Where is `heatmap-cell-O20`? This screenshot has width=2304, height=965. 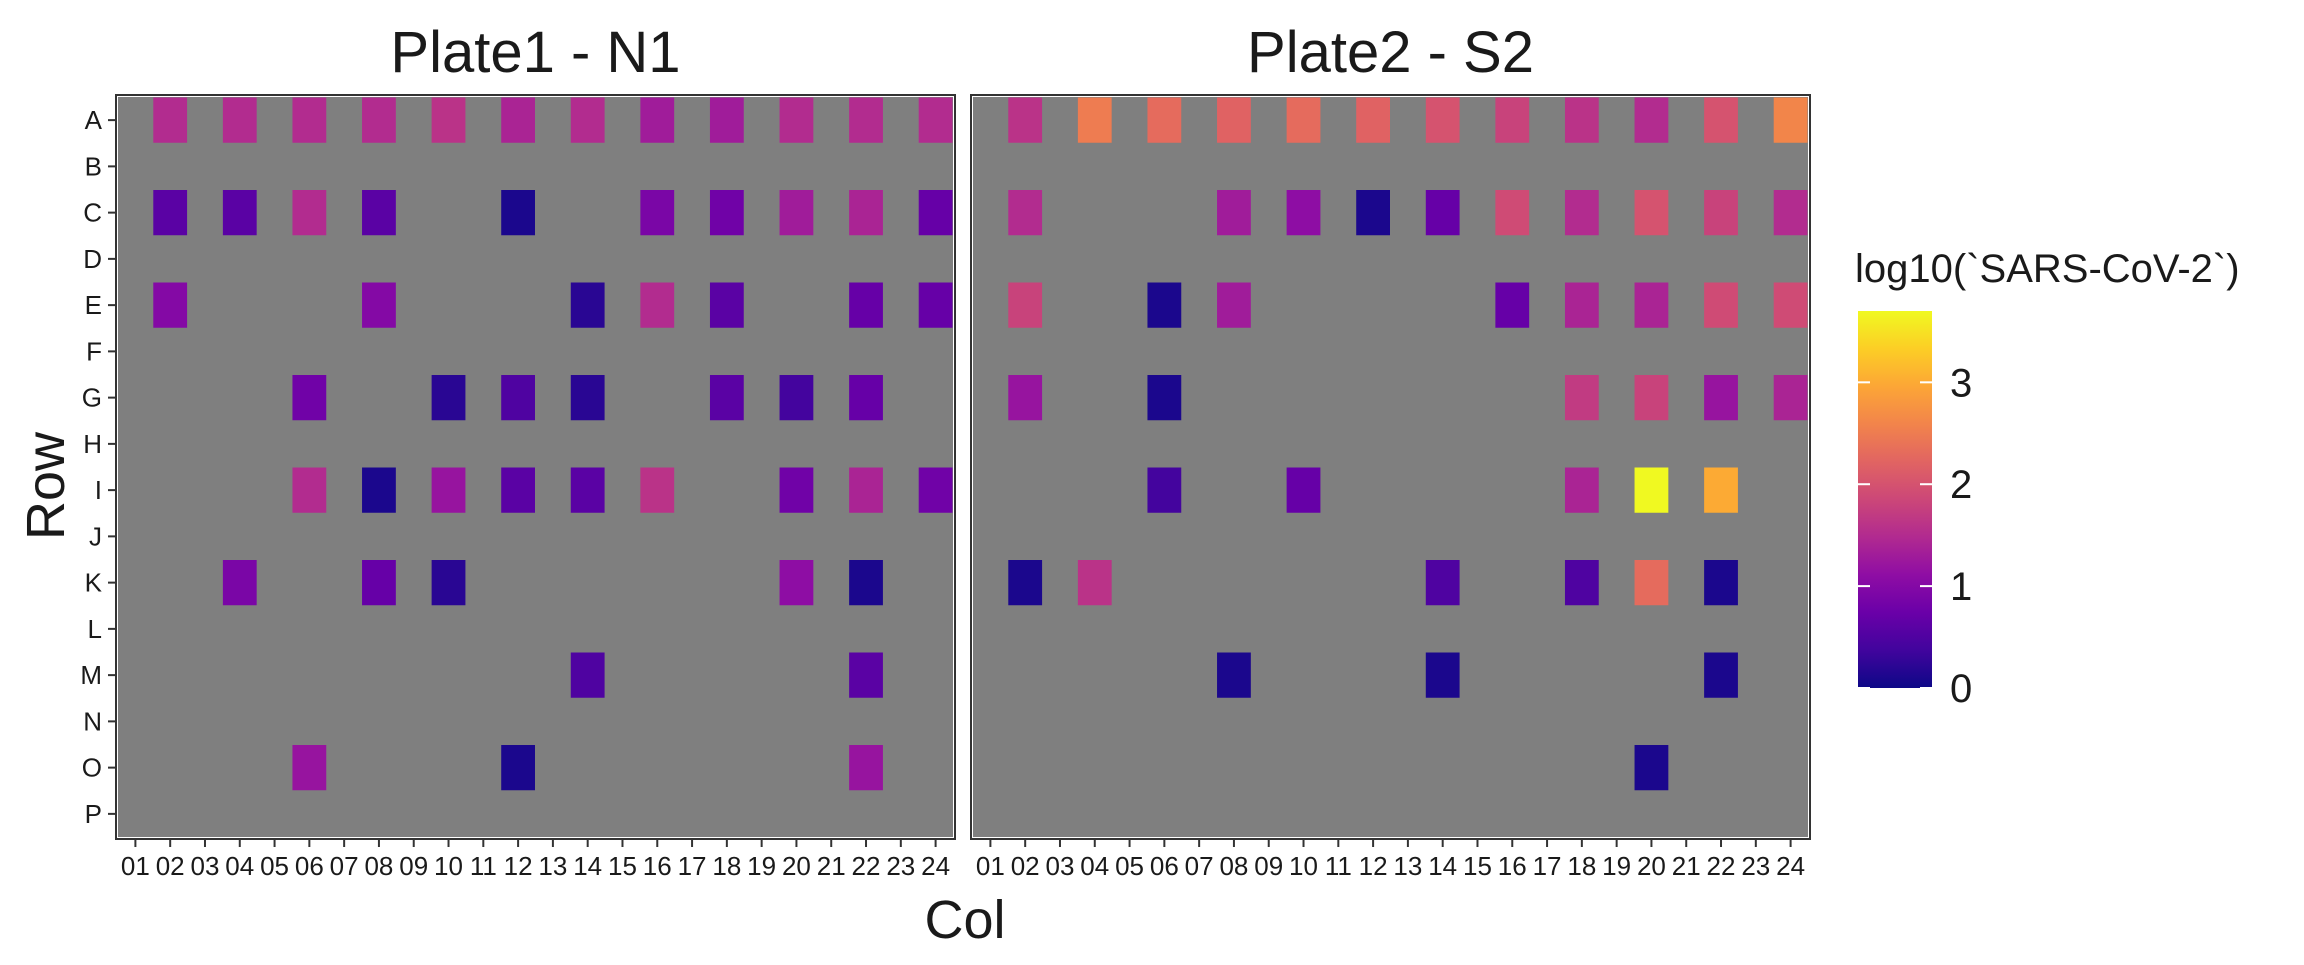
heatmap-cell-O20 is located at coordinates (1651, 768).